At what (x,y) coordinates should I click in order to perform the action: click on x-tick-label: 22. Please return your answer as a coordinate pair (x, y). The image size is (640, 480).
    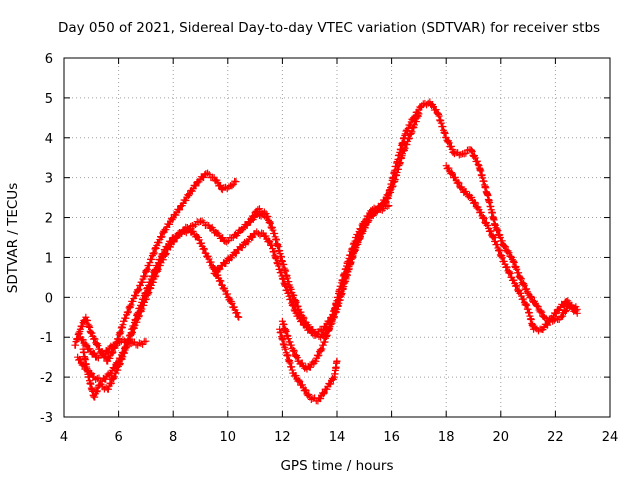
    Looking at the image, I should click on (555, 437).